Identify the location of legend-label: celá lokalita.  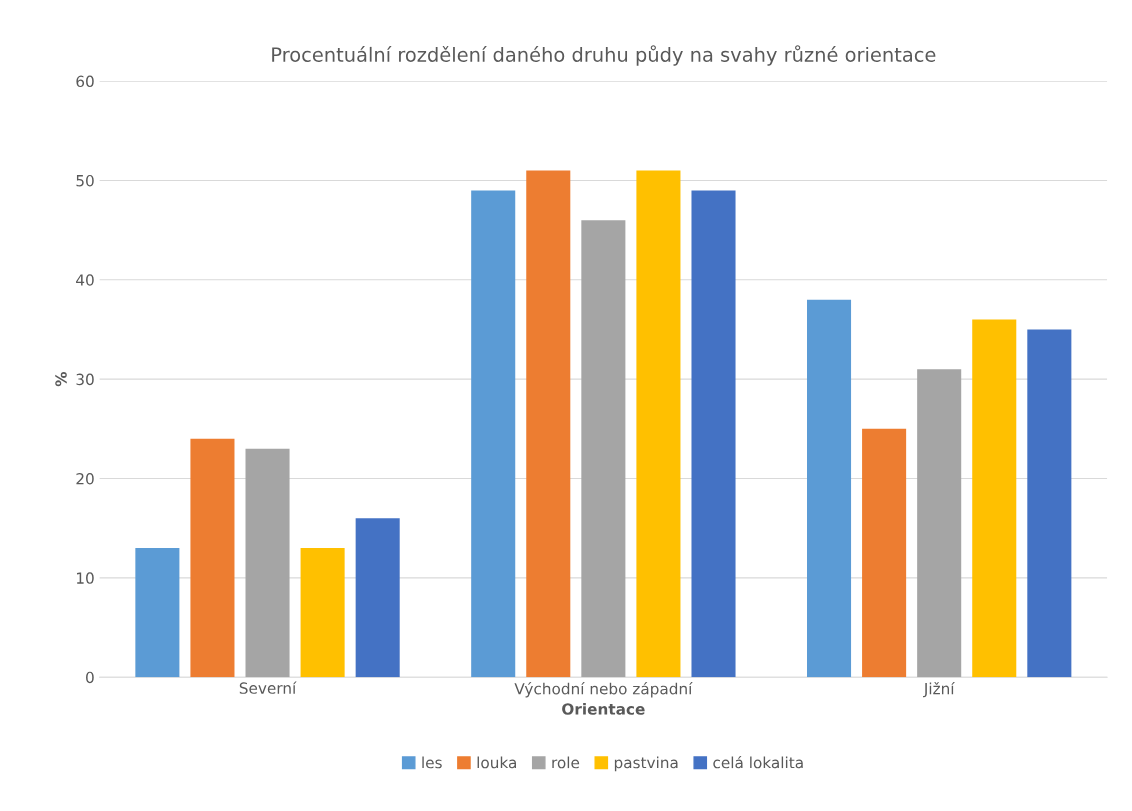
(758, 762).